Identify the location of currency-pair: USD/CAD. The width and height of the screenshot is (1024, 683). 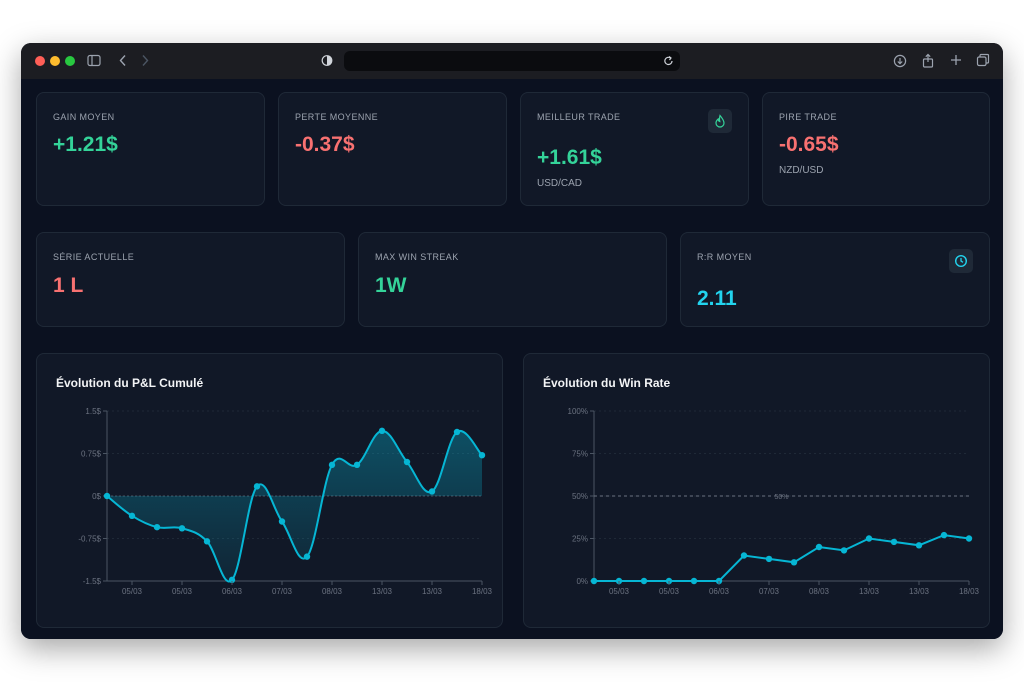
(560, 183).